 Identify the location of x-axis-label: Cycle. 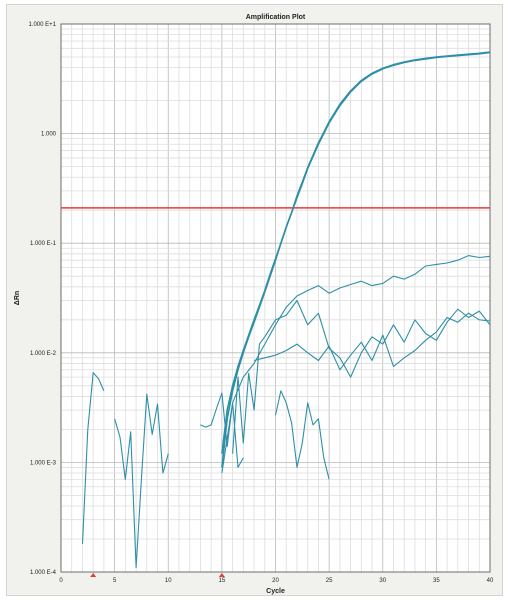
(275, 591).